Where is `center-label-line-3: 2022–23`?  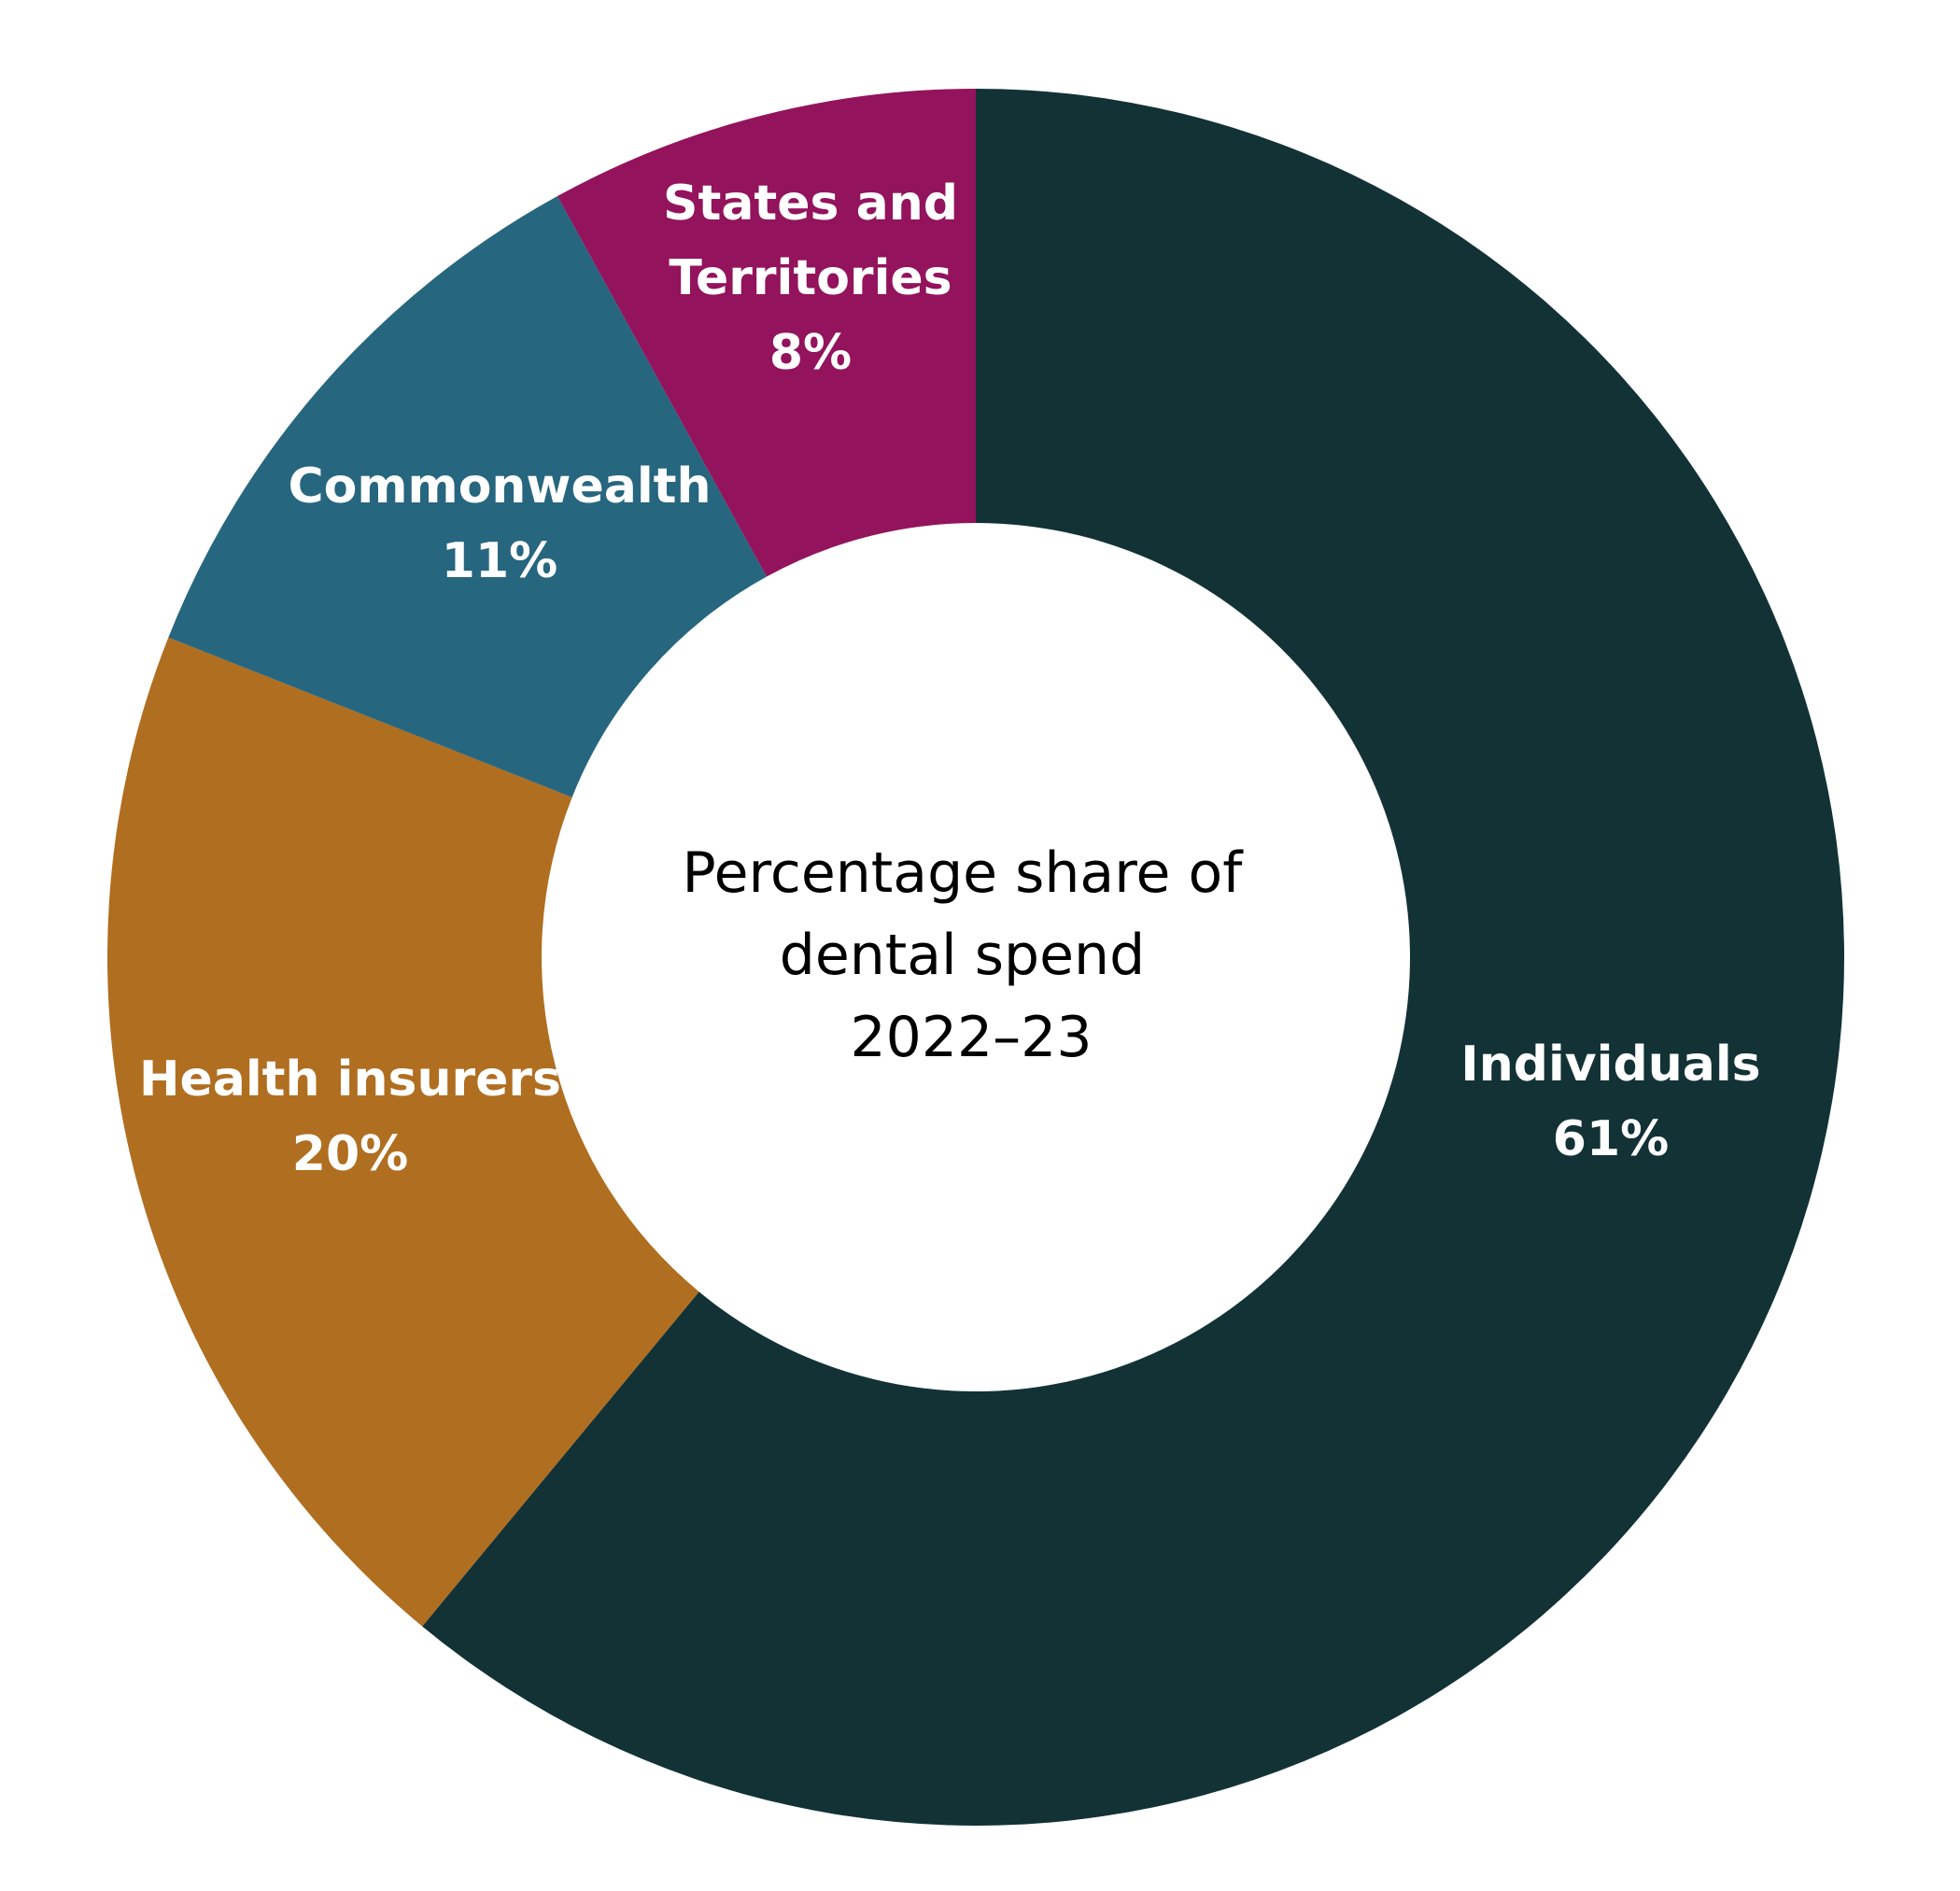
center-label-line-3: 2022–23 is located at coordinates (971, 1038).